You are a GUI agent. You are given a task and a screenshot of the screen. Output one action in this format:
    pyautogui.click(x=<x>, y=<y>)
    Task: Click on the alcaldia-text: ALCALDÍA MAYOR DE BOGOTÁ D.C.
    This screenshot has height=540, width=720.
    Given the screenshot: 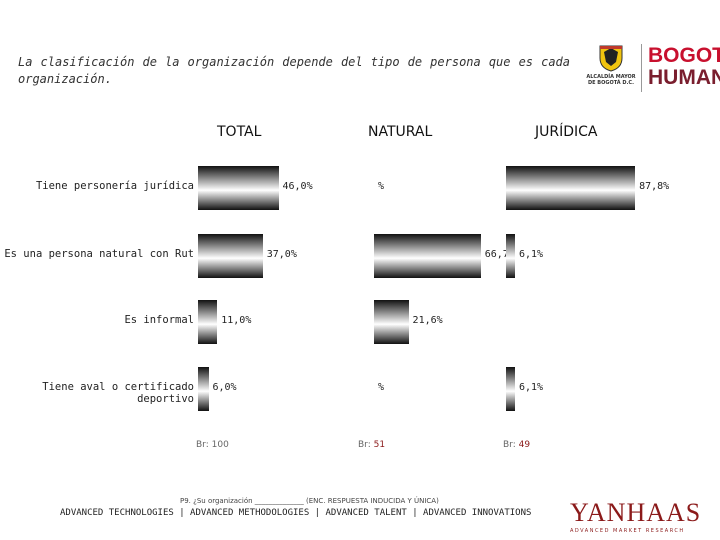 What is the action you would take?
    pyautogui.click(x=611, y=80)
    